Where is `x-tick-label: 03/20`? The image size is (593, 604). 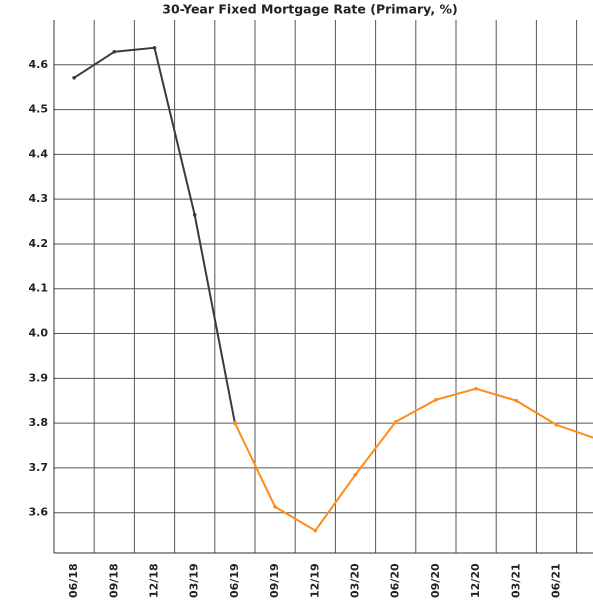 x-tick-label: 03/20 is located at coordinates (355, 580).